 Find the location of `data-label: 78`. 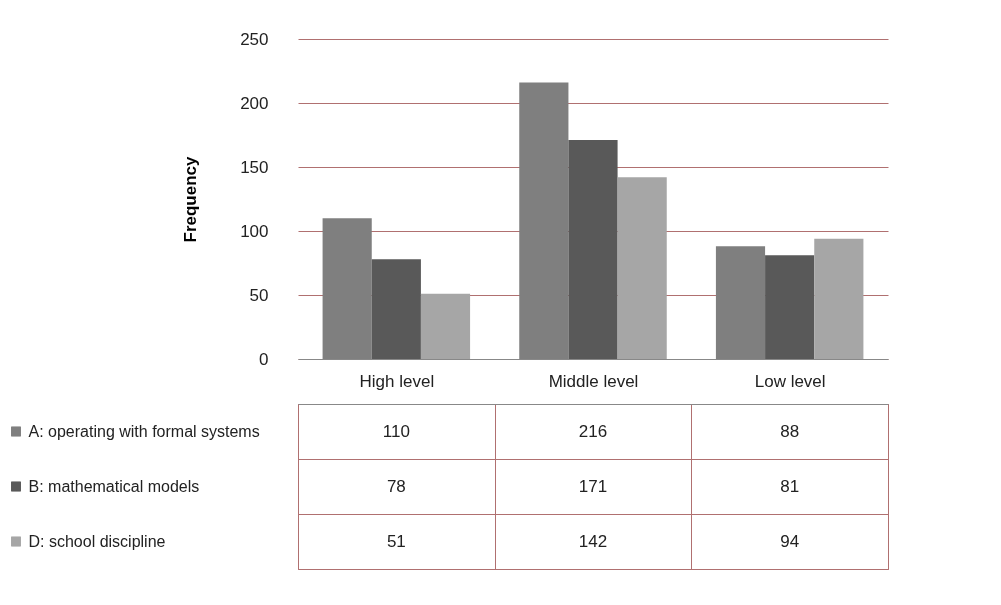

data-label: 78 is located at coordinates (396, 486).